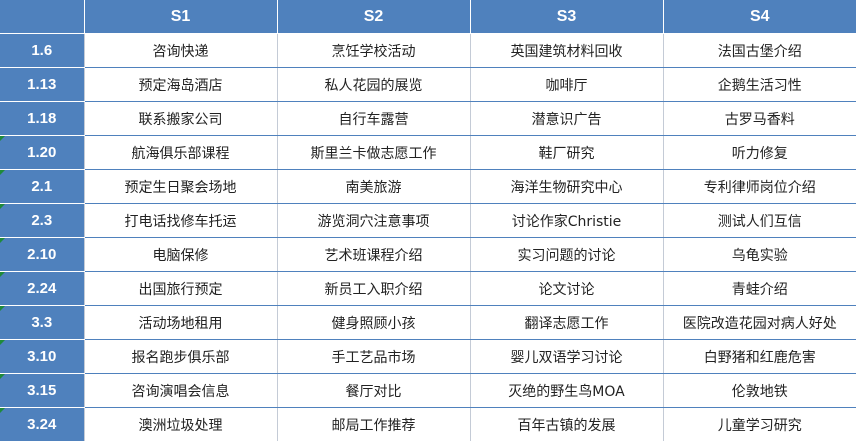  What do you see at coordinates (180, 356) in the screenshot?
I see `table-cell-s1: 报名跑步俱乐部` at bounding box center [180, 356].